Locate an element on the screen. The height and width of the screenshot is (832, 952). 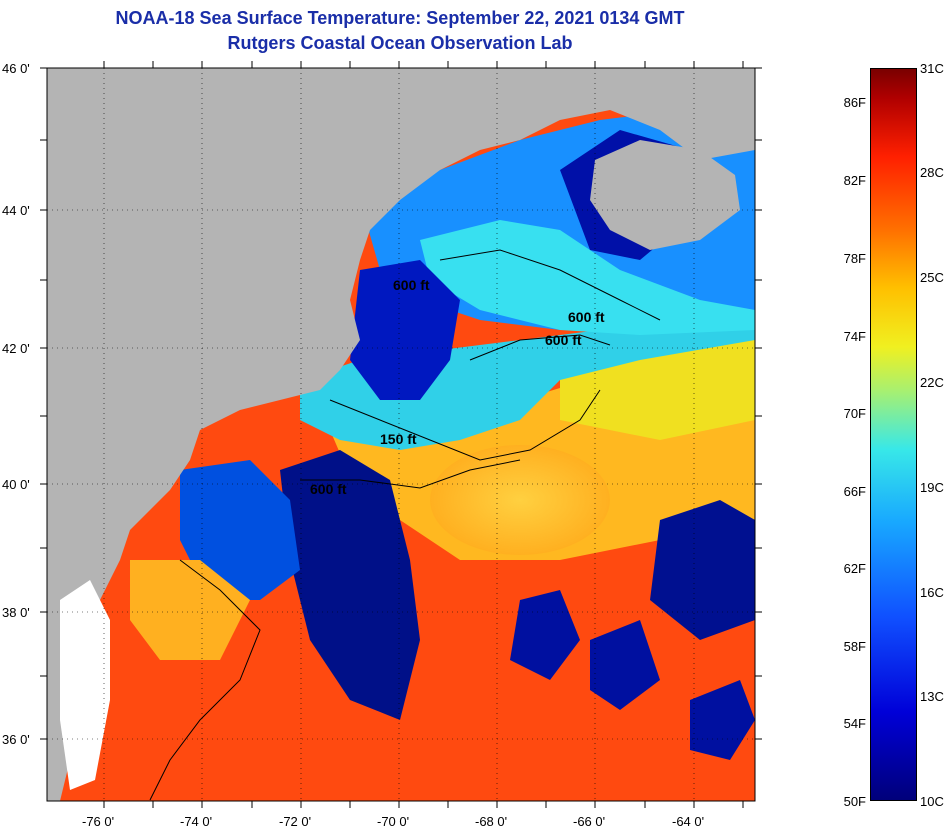
colorbar-c-label: 16C is located at coordinates (932, 592).